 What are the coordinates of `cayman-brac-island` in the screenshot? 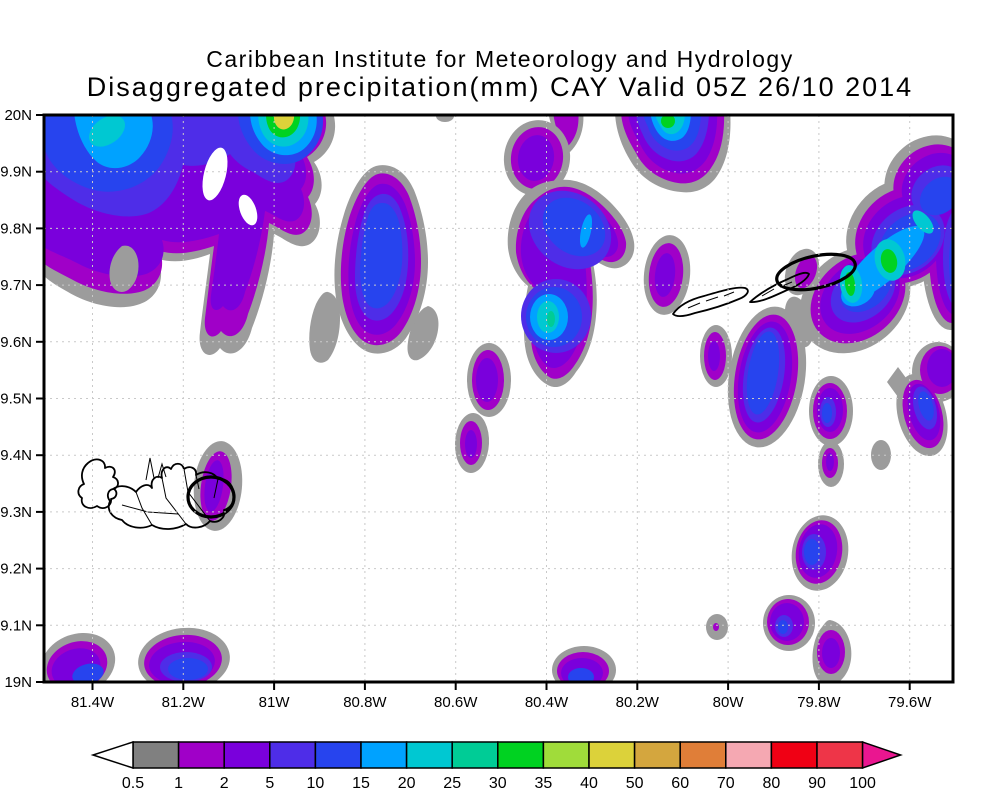 It's located at (803, 277).